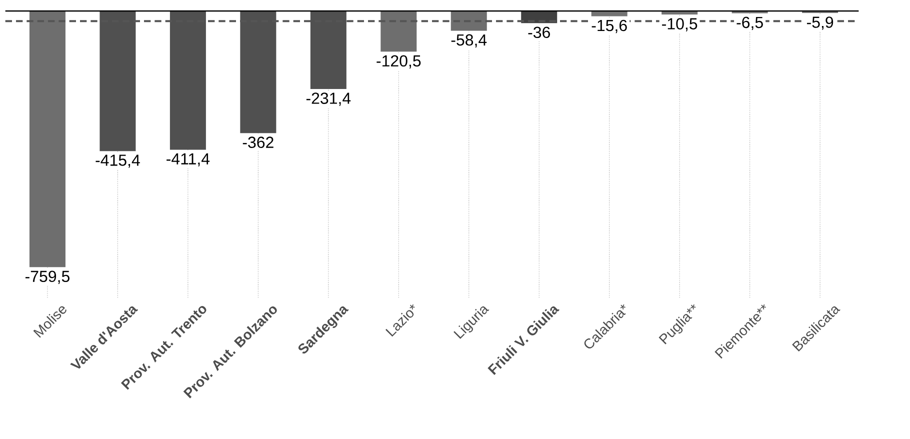 This screenshot has height=439, width=910. What do you see at coordinates (609, 27) in the screenshot?
I see `data-label: -15,6` at bounding box center [609, 27].